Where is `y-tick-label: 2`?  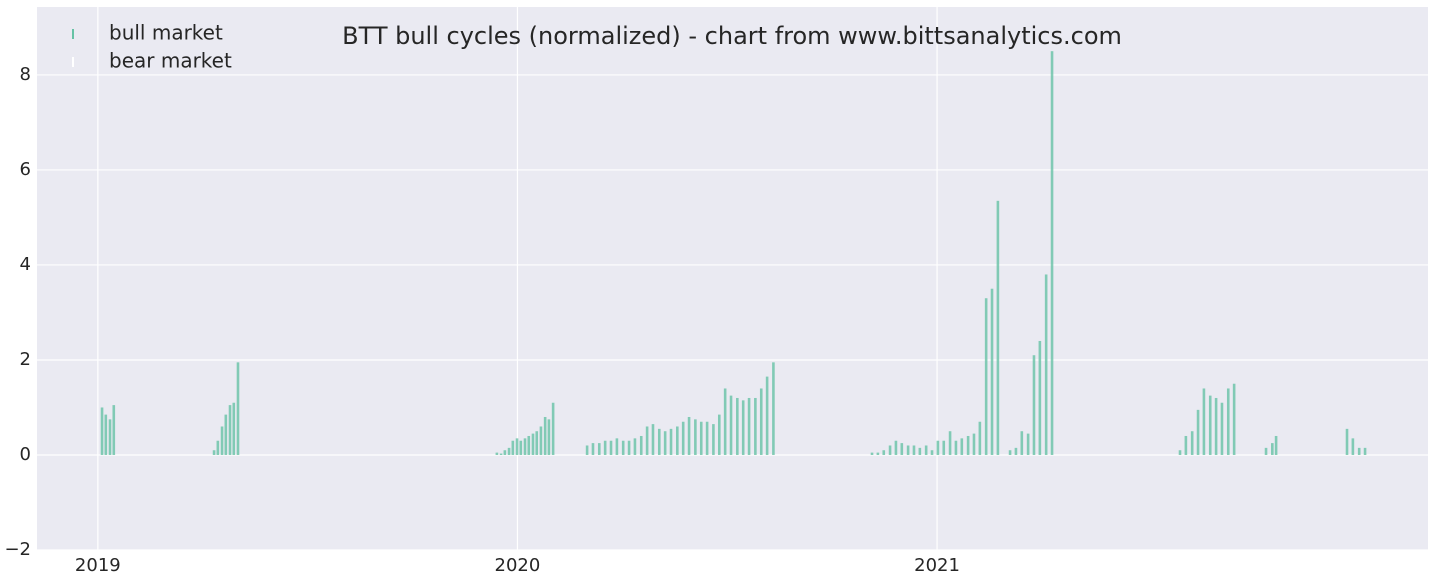
y-tick-label: 2 is located at coordinates (25, 359).